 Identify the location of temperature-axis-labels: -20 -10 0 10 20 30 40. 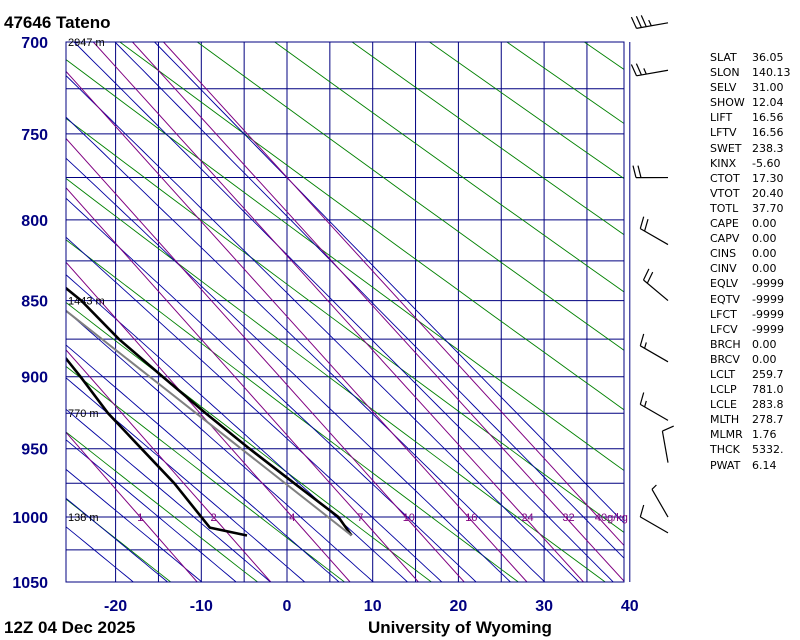
(371, 606).